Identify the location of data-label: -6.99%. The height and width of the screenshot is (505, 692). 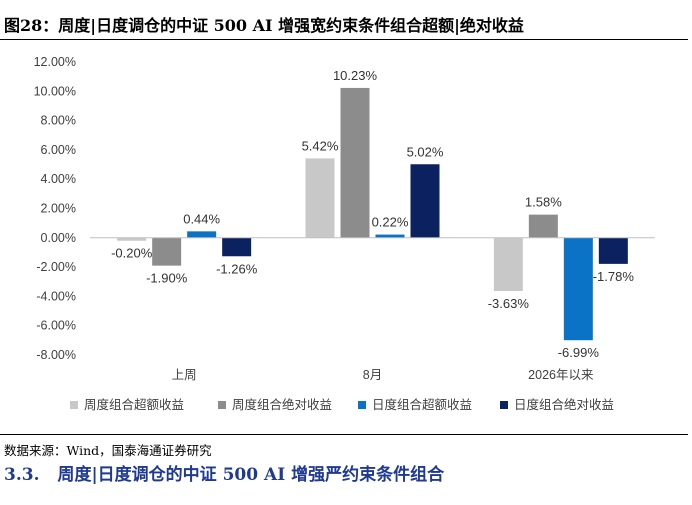
(579, 352).